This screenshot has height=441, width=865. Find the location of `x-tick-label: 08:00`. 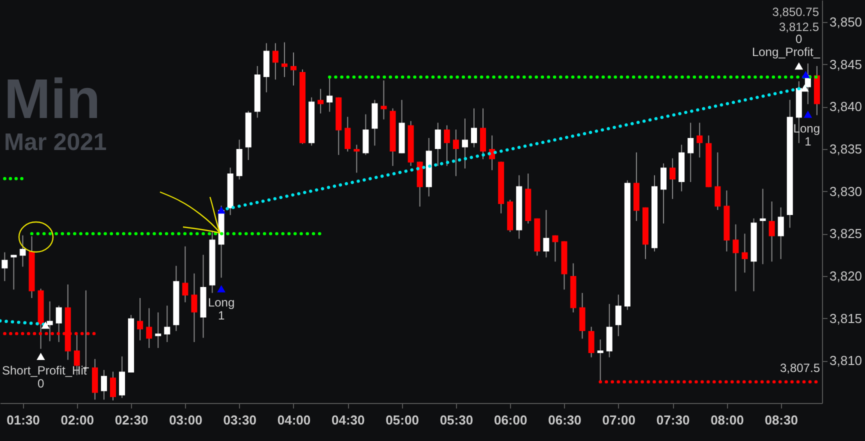

x-tick-label: 08:00 is located at coordinates (727, 420).